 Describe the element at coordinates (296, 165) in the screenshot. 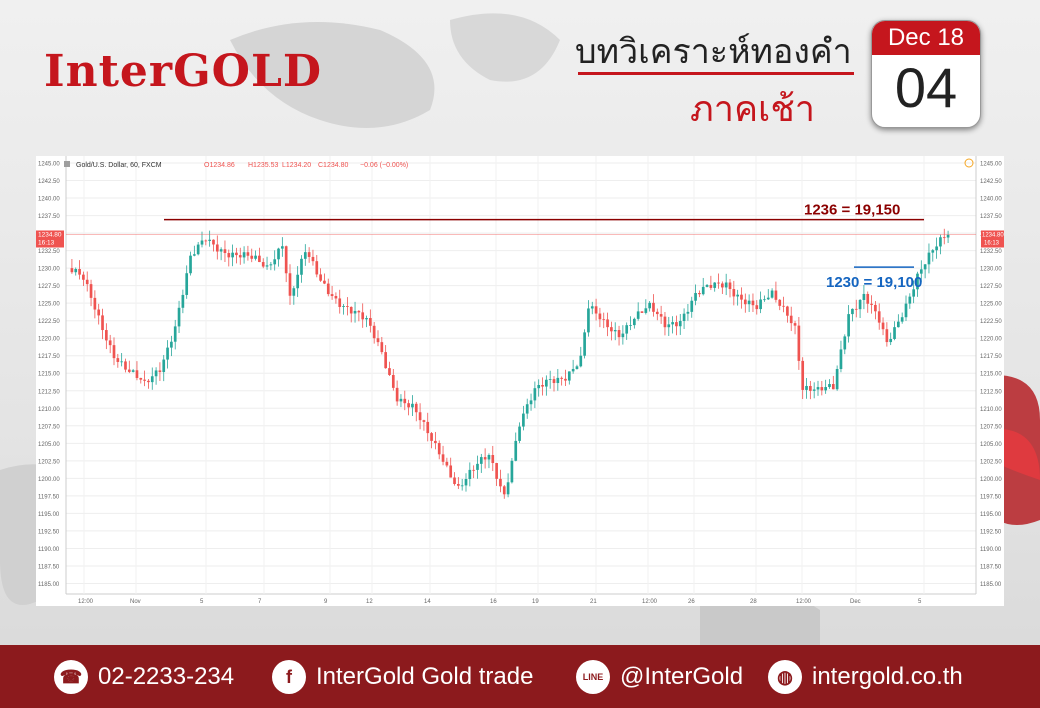

I see `ohlc-low: L1234.20` at that location.